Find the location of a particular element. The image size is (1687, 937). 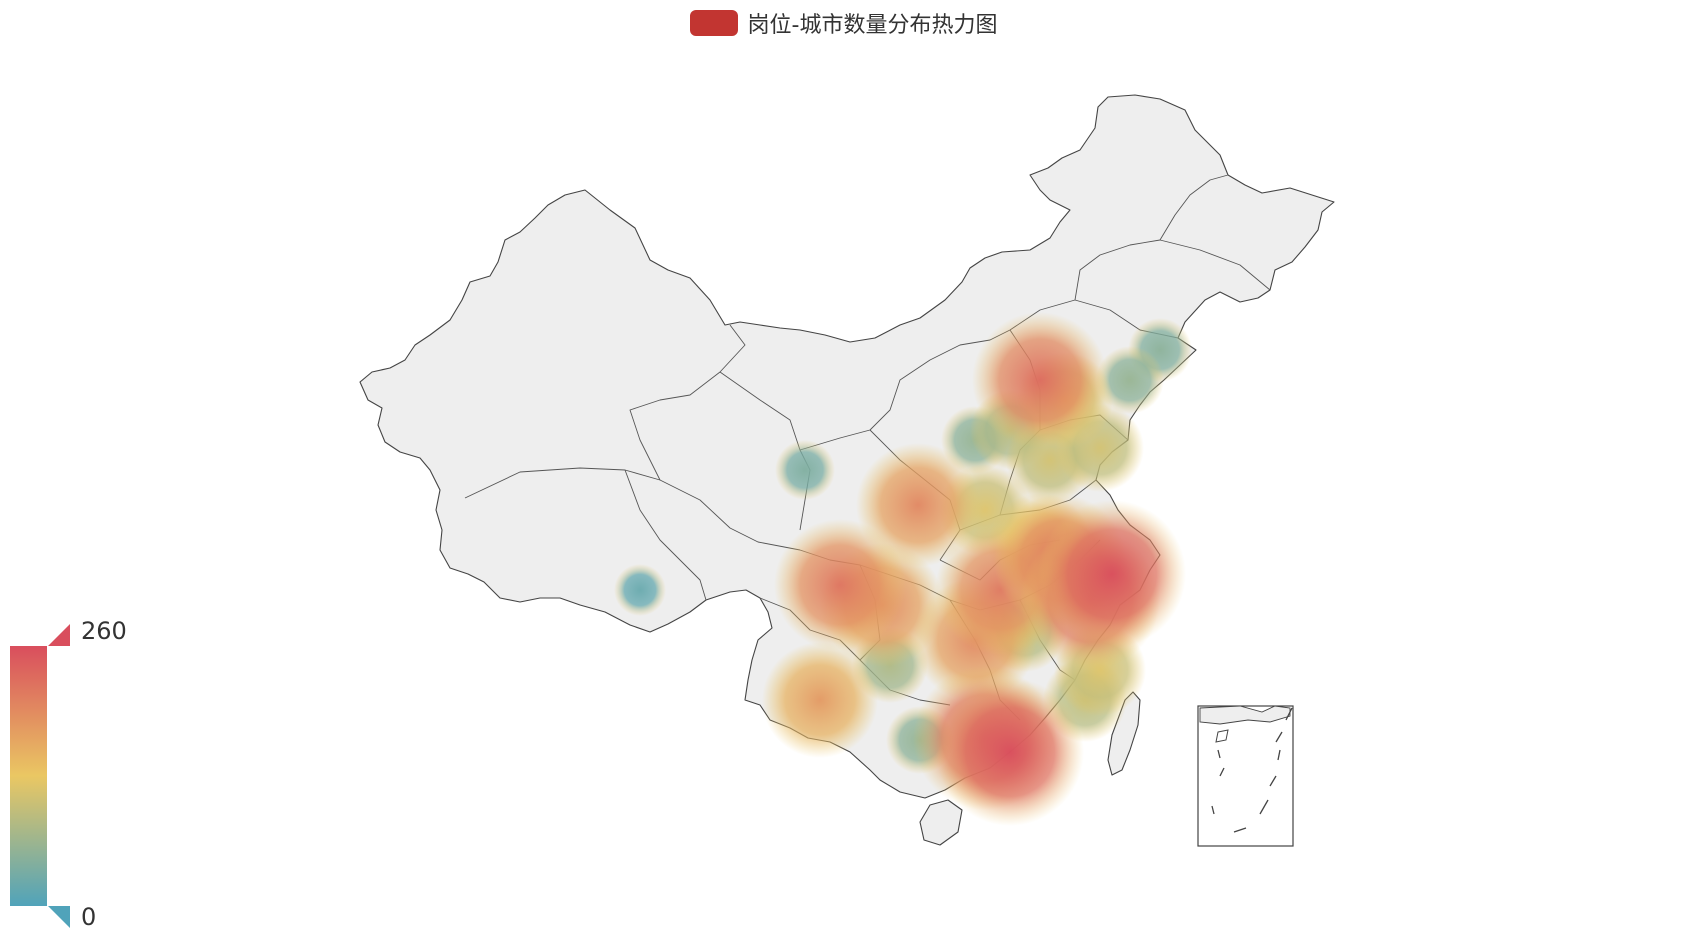

legend: 岗位-城市数量分布热力图 is located at coordinates (843, 23).